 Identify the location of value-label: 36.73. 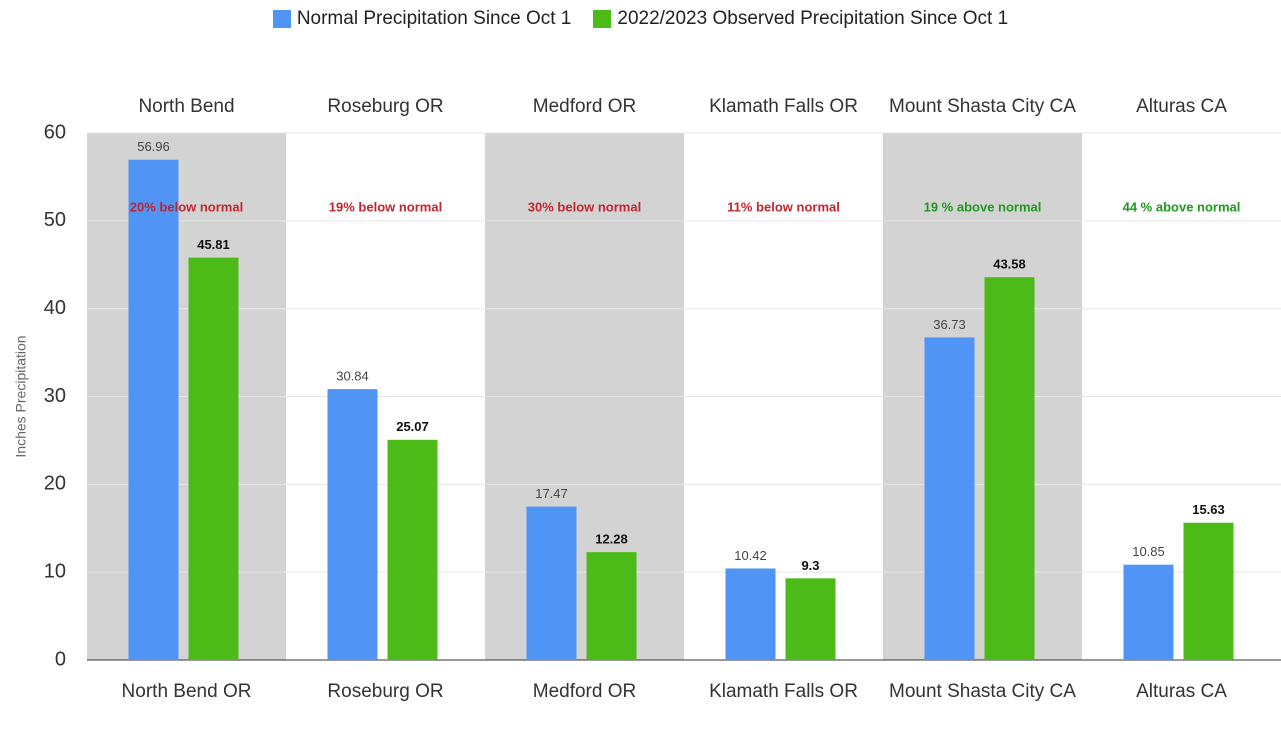
(949, 324).